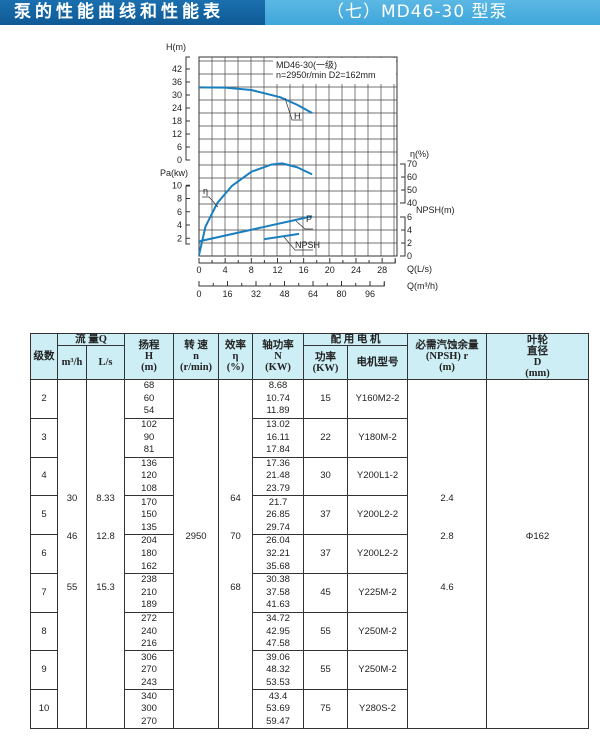 Image resolution: width=600 pixels, height=747 pixels. I want to click on shaft-power-cell: 30.38, so click(278, 579).